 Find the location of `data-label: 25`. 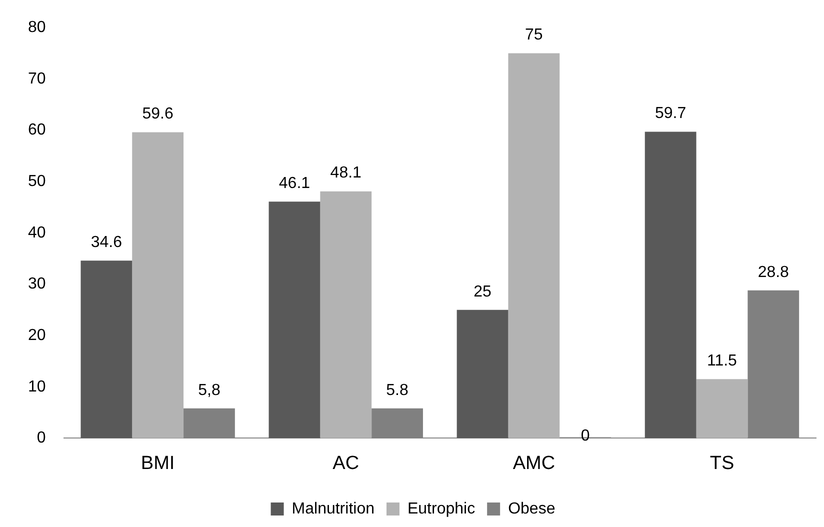

data-label: 25 is located at coordinates (483, 291).